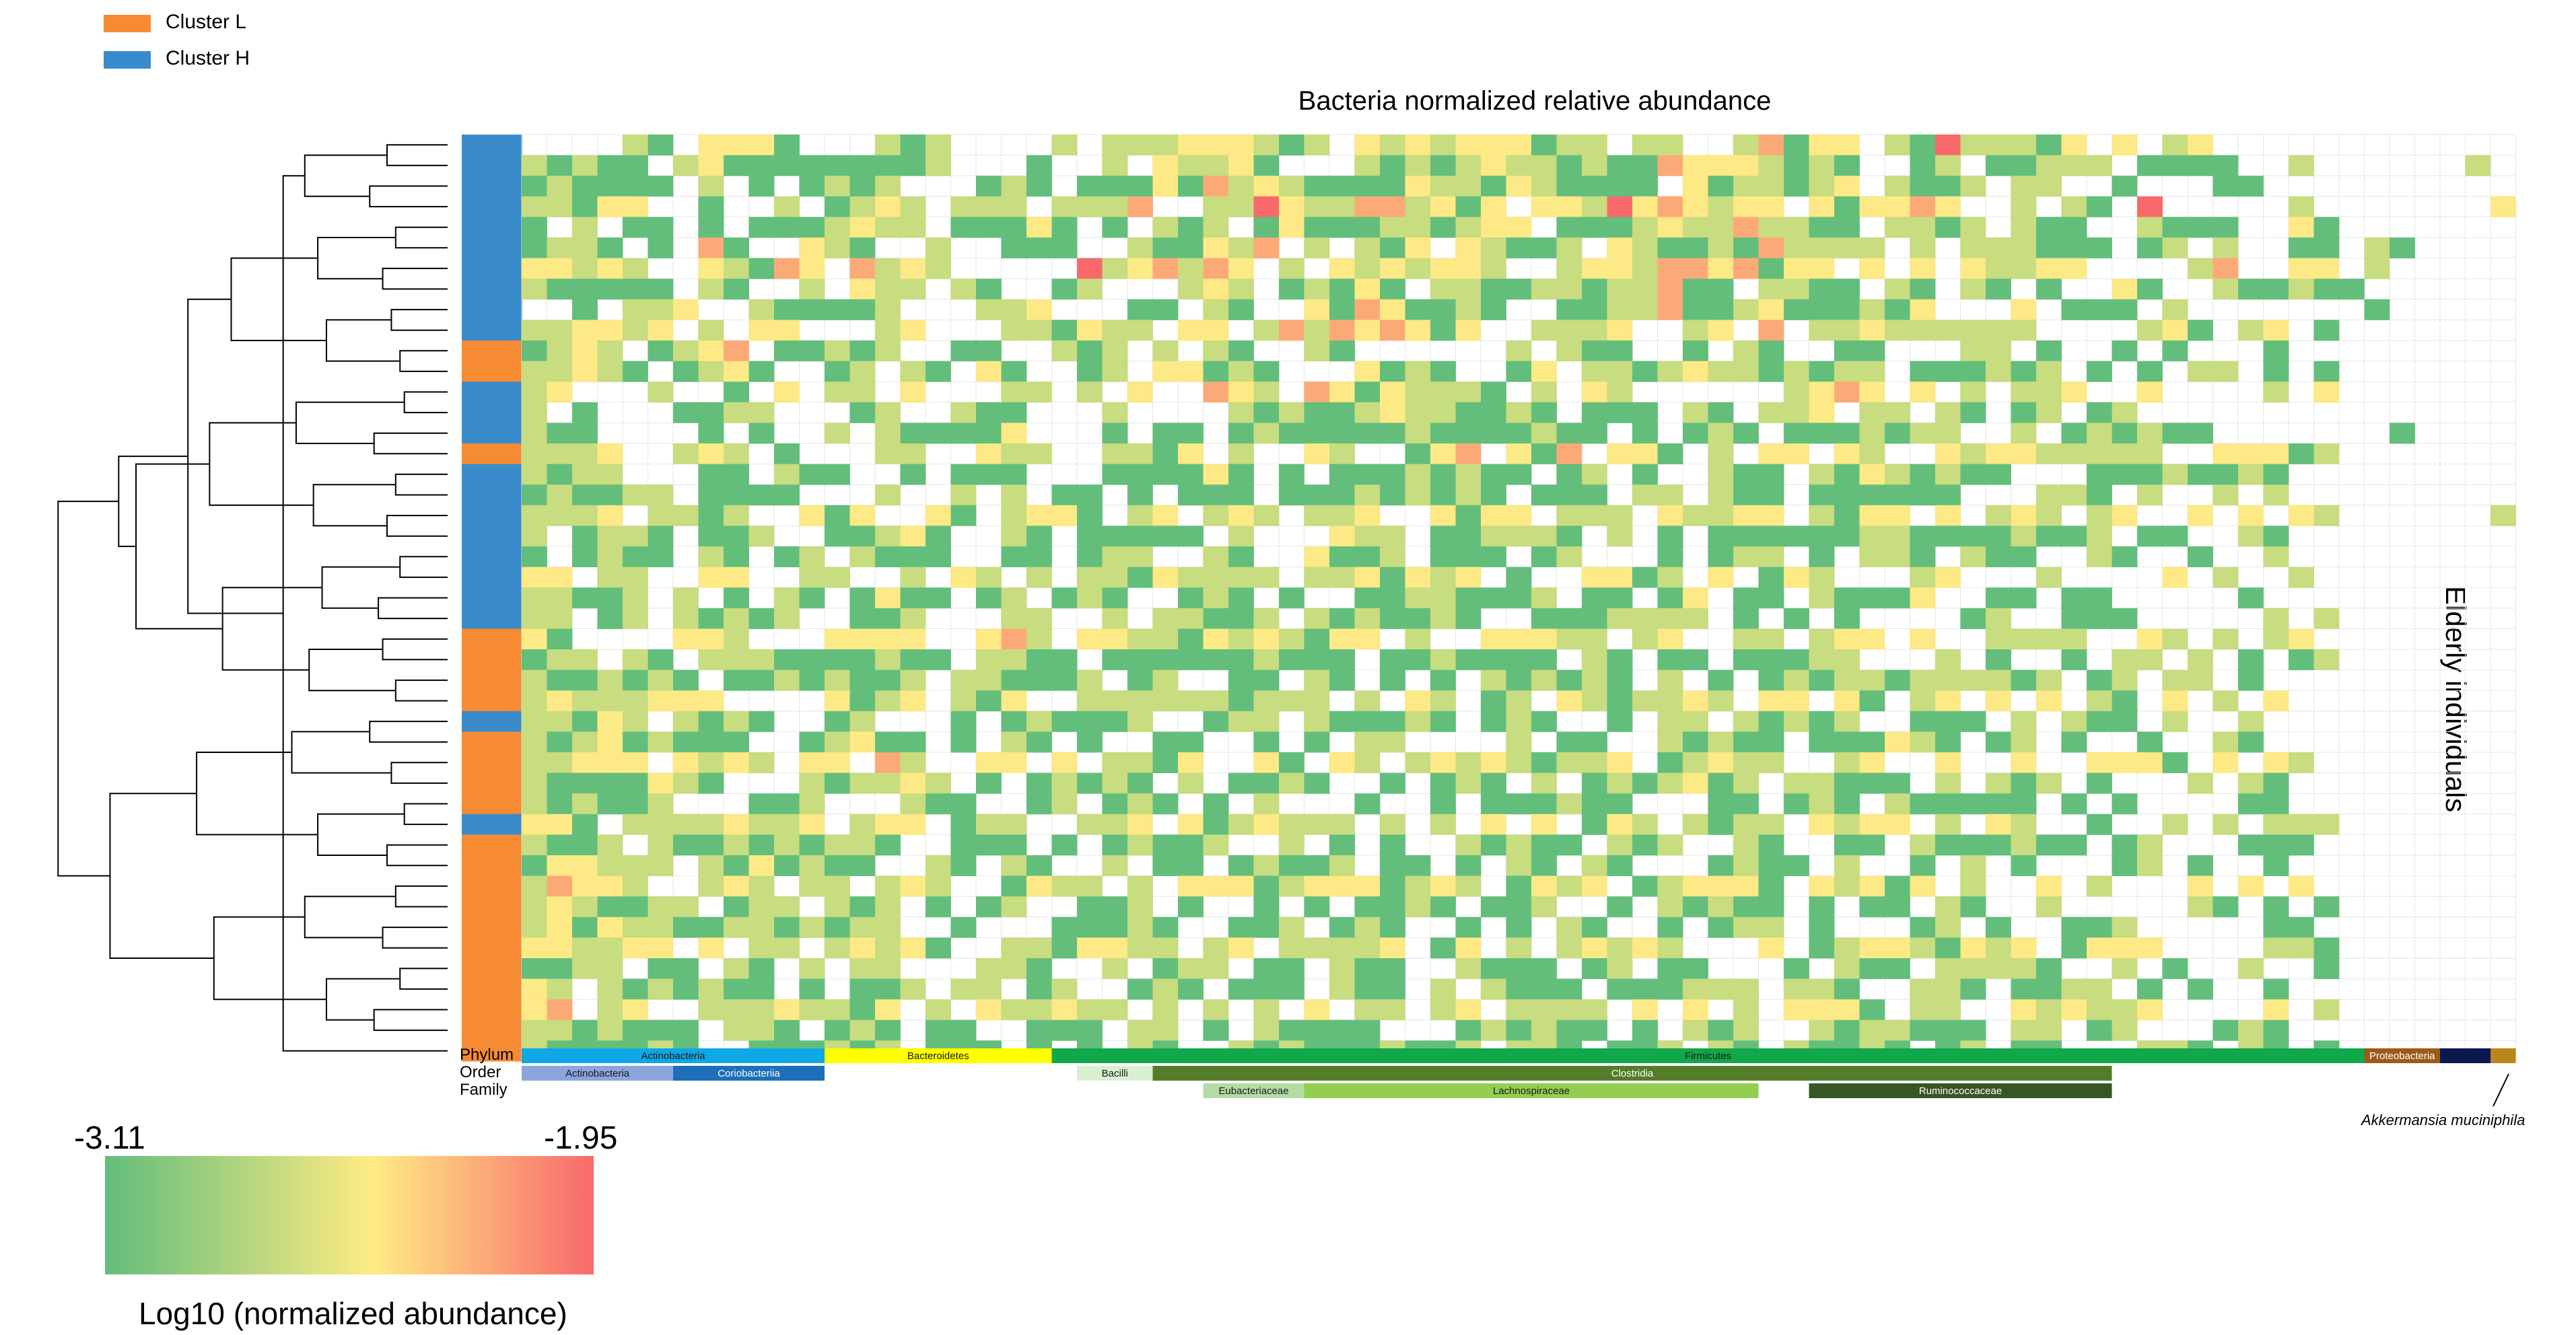 This screenshot has height=1335, width=2576. I want to click on row-dendrogram, so click(252, 598).